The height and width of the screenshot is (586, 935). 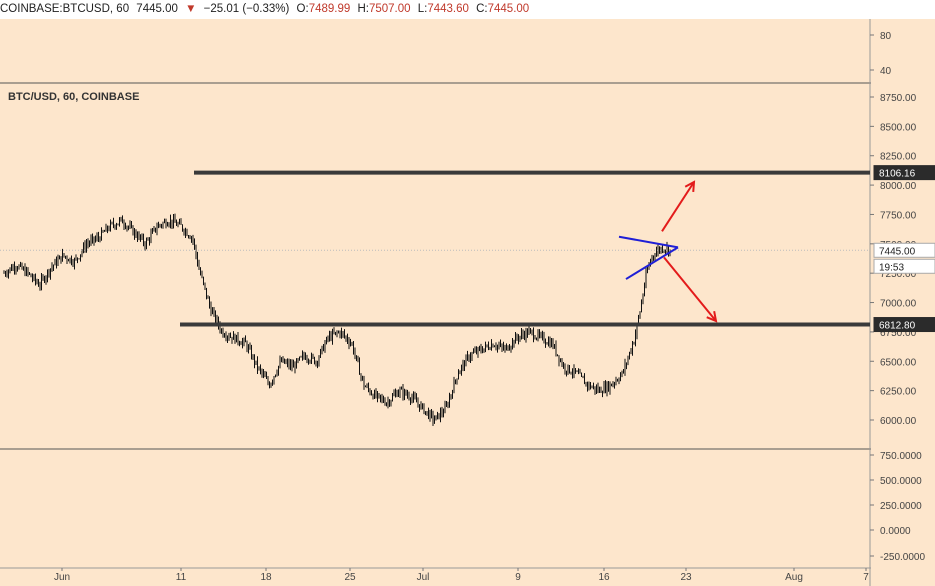 I want to click on symbol-label: COINBASE:BTCUSD, 60, so click(x=65, y=9).